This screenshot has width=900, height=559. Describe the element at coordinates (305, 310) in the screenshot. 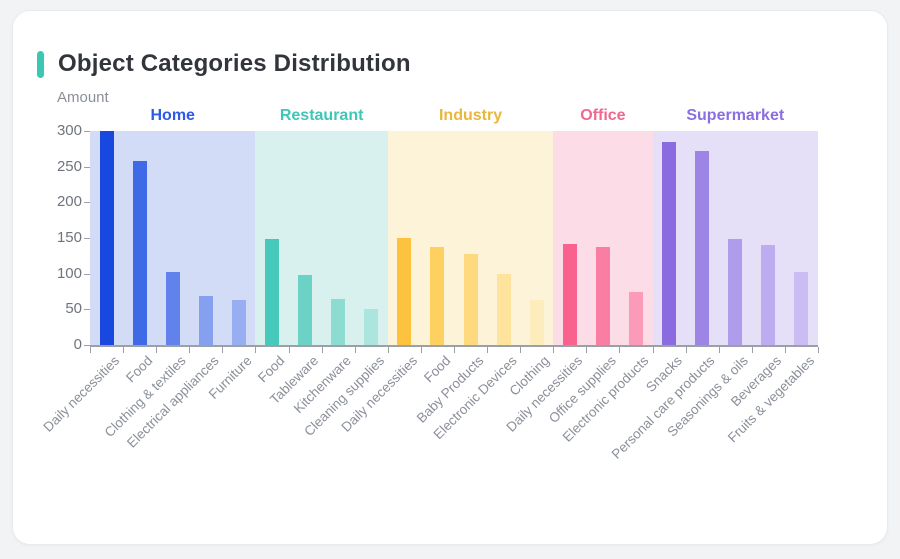

I see `bar-tableware` at that location.